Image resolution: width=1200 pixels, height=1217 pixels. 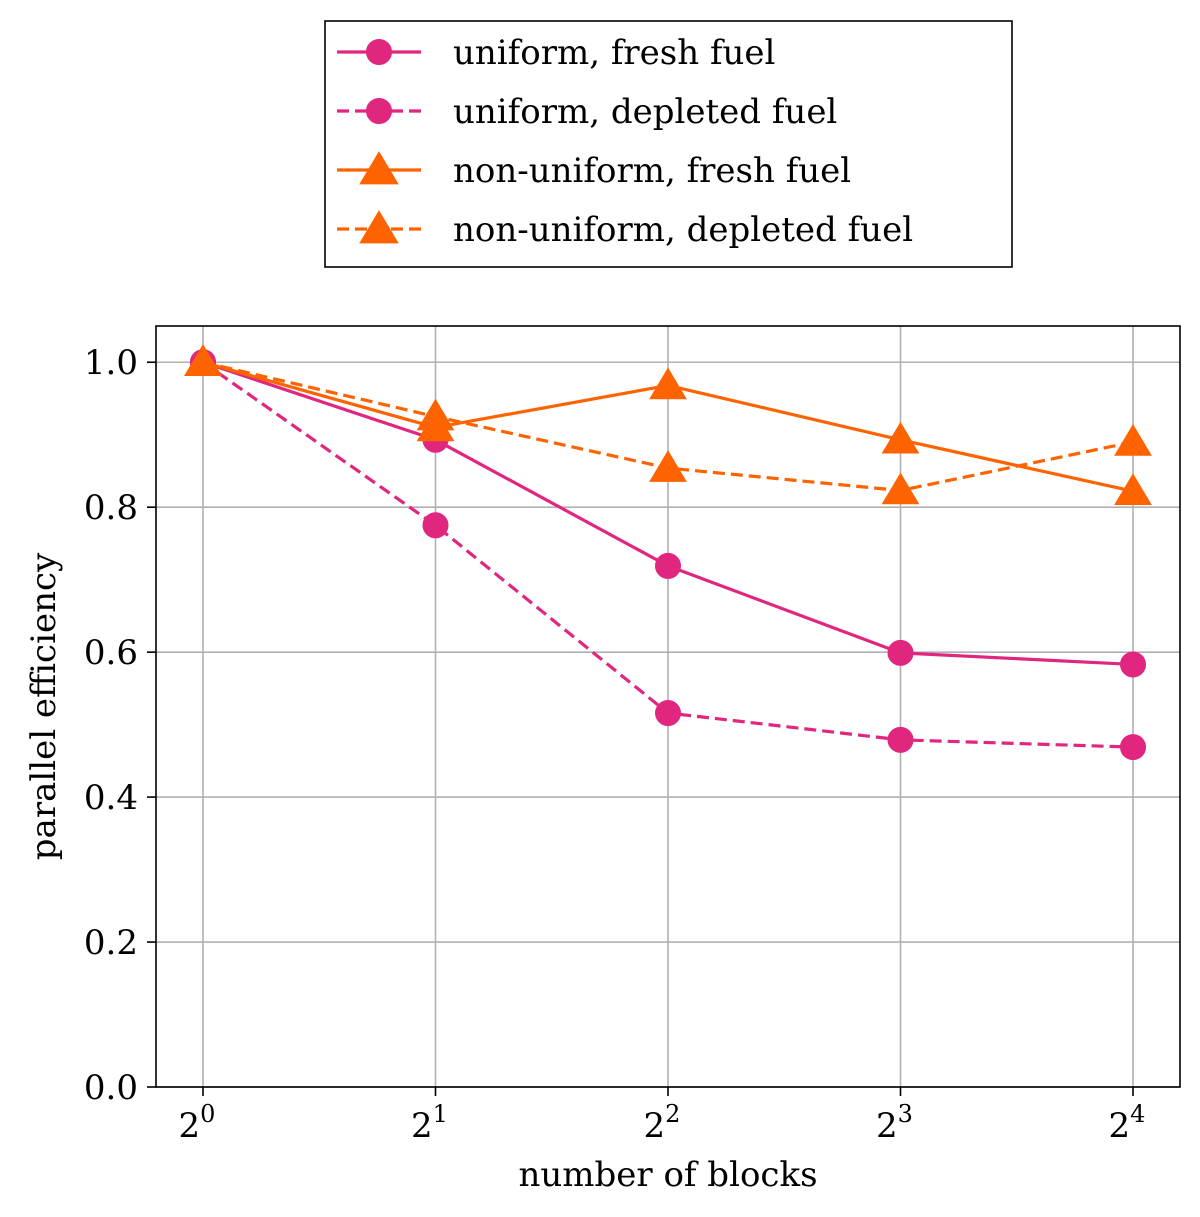 I want to click on legend-entry-2: non-uniform, fresh fuel, so click(x=594, y=171).